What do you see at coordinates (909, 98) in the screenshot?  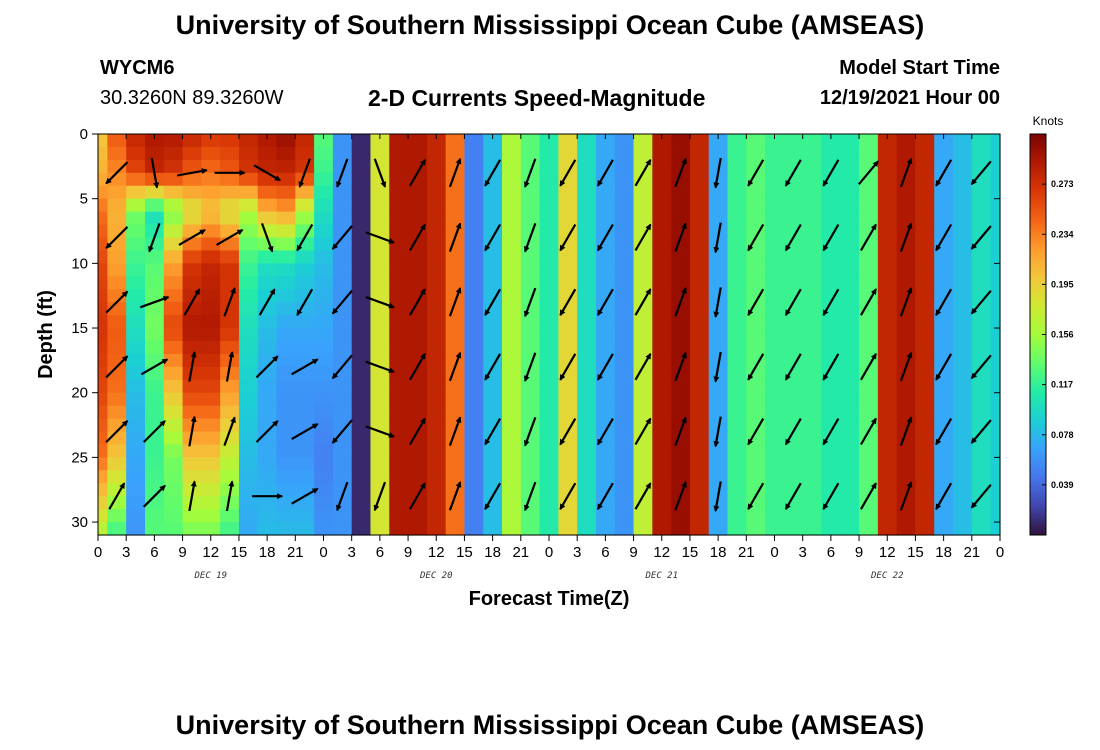 I see `model-start-value: 12/19/2021 Hour 00` at bounding box center [909, 98].